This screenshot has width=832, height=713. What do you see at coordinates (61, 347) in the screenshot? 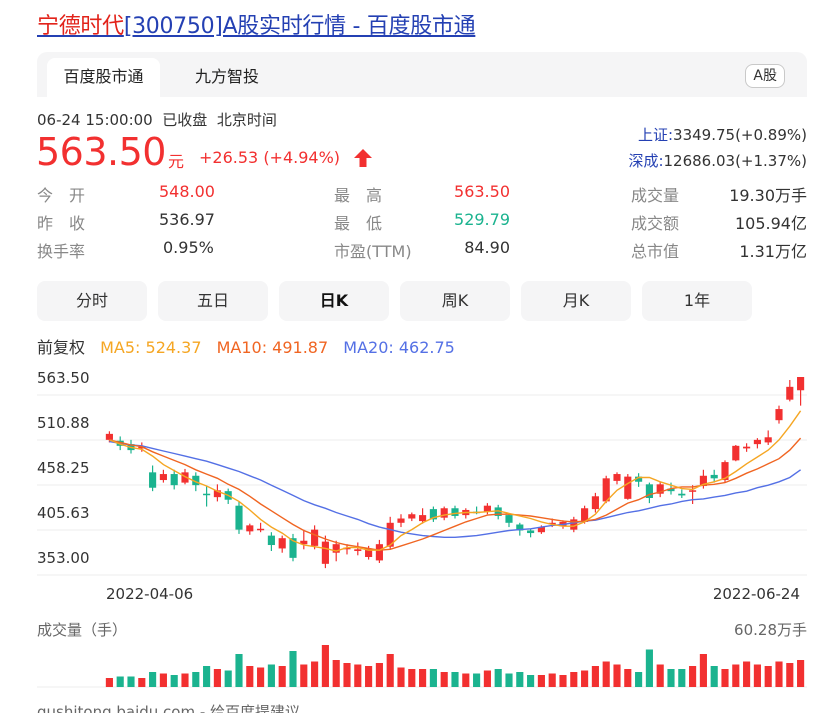
I see `adjust-mode: 前复权` at bounding box center [61, 347].